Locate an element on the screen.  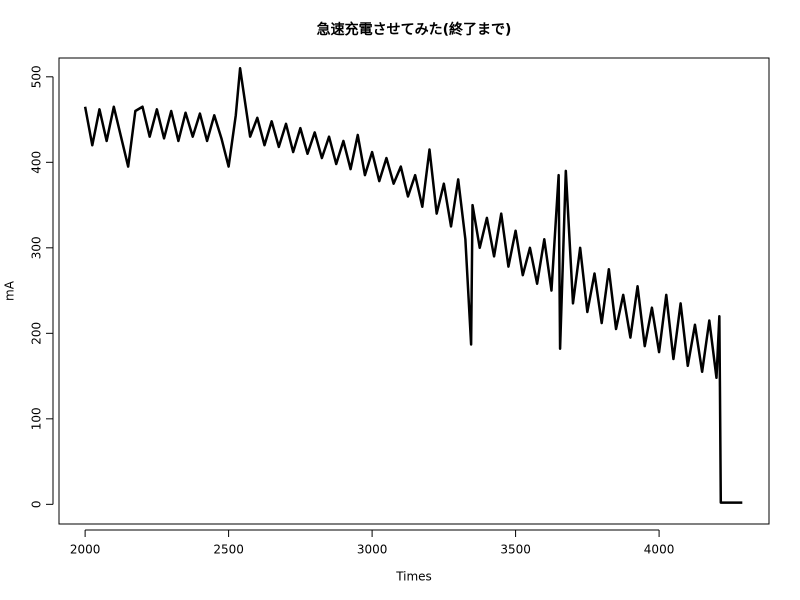
x-tick-label: 3000 is located at coordinates (372, 550).